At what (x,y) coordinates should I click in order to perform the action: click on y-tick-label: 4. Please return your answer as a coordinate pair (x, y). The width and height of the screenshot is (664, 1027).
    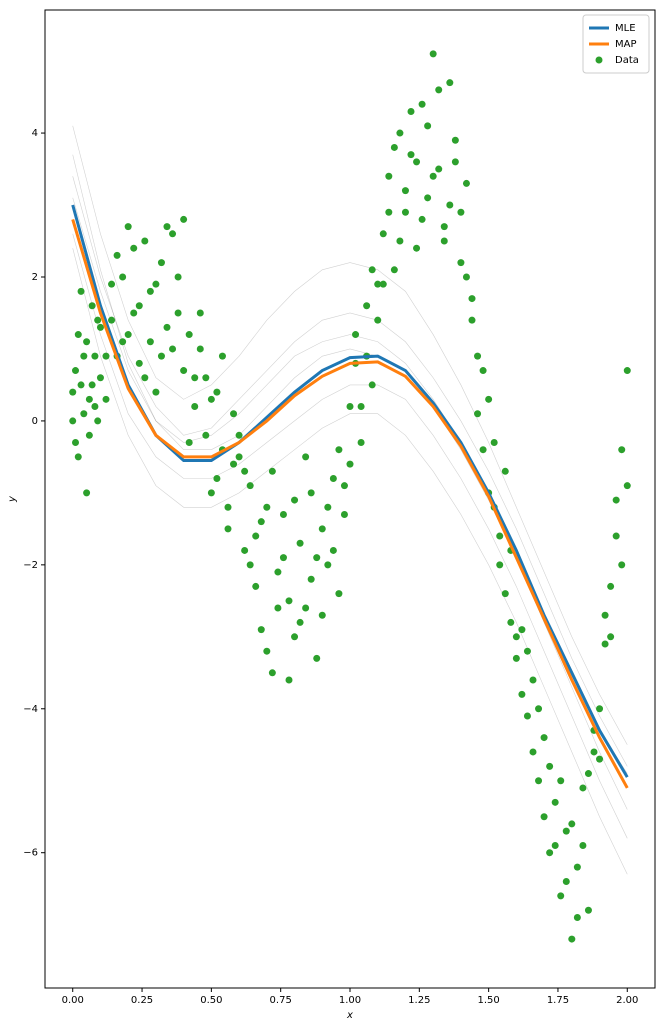
    Looking at the image, I should click on (35, 133).